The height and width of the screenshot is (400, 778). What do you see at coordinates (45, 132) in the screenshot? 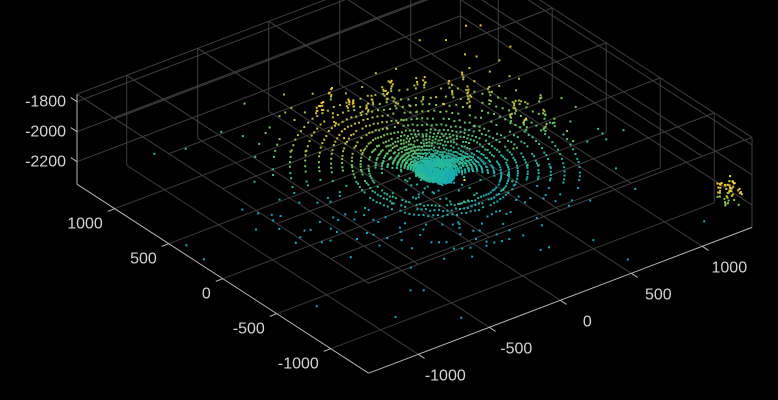
I see `svg-text: -2000` at bounding box center [45, 132].